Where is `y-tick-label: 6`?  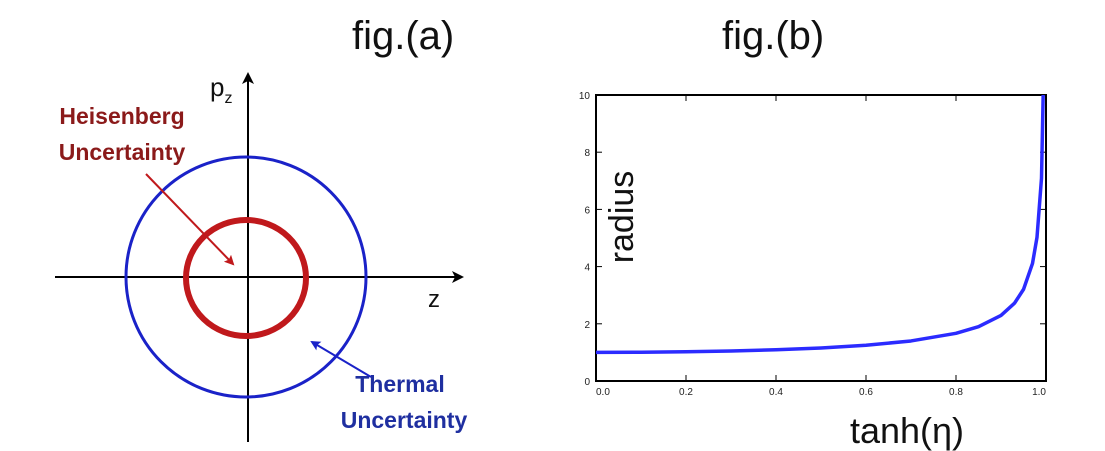 y-tick-label: 6 is located at coordinates (587, 210).